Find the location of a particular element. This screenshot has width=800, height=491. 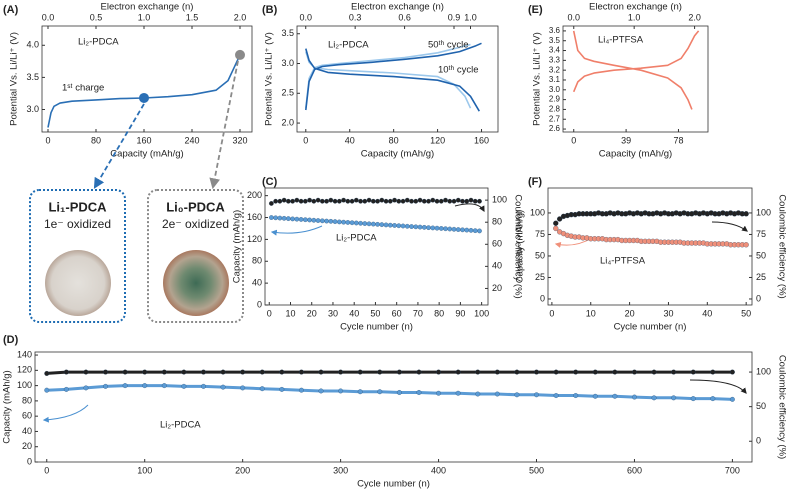

y2-tick-label: 50 is located at coordinates (761, 406).